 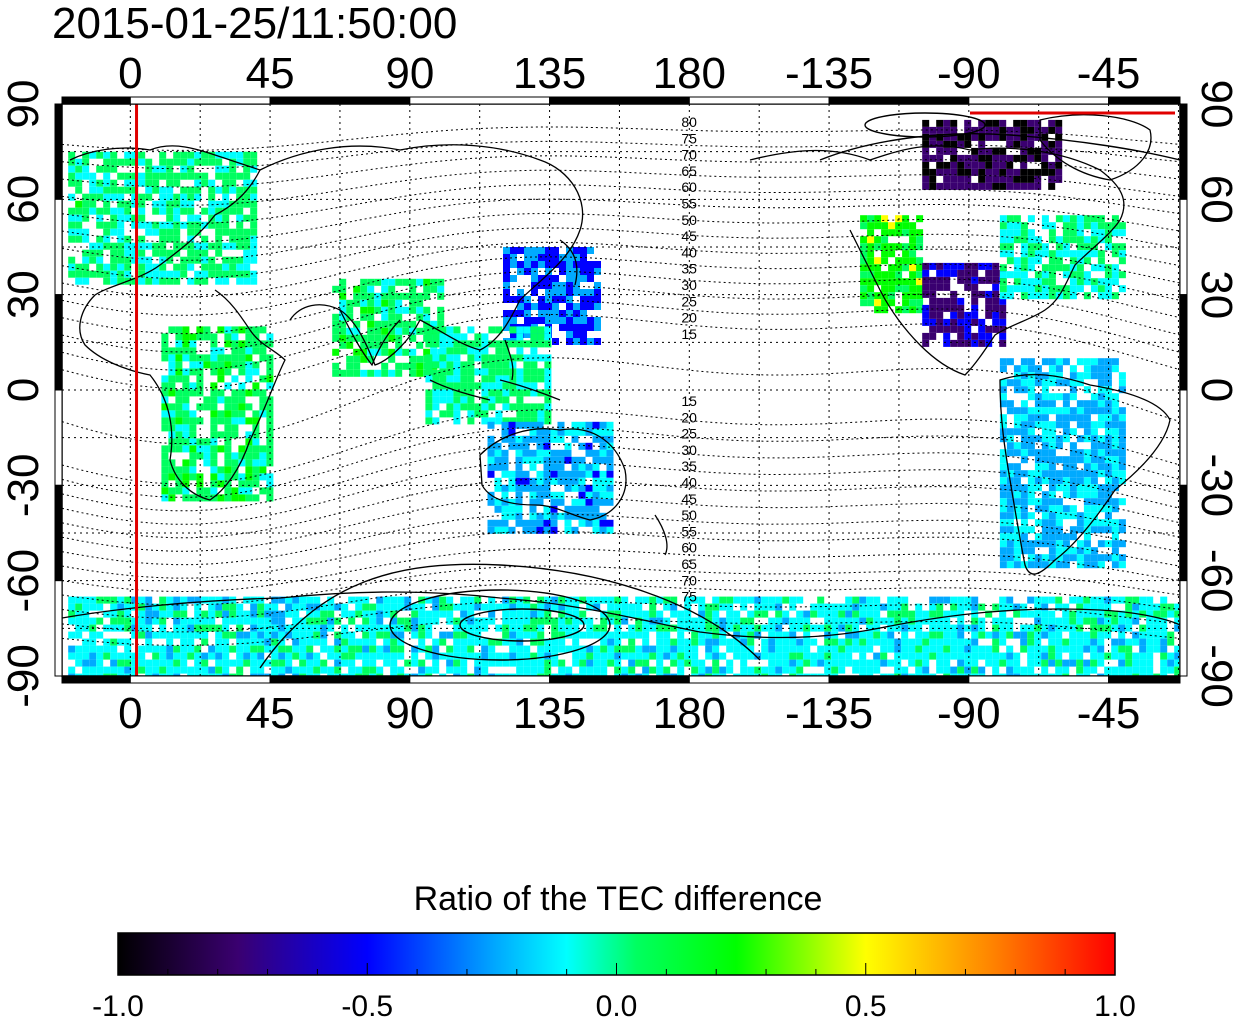 I want to click on contour-label: 45, so click(x=689, y=236).